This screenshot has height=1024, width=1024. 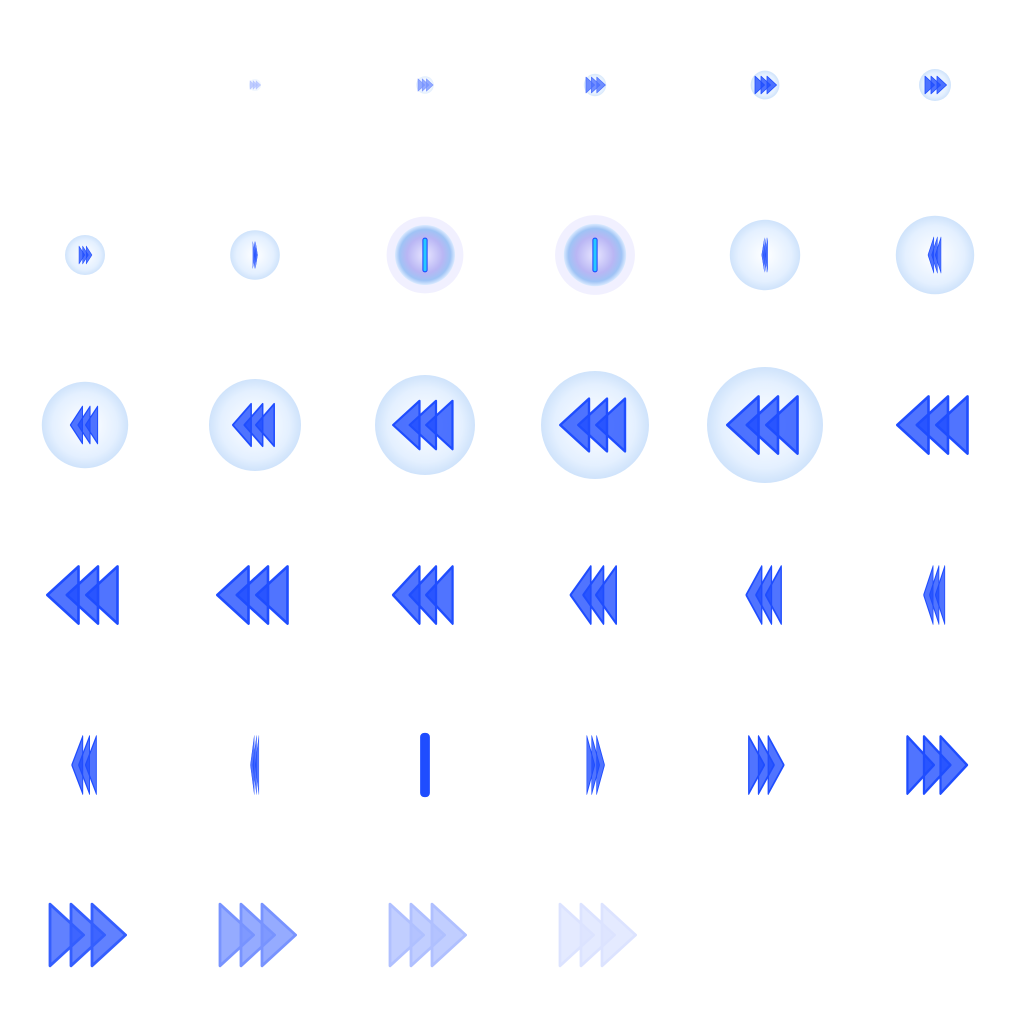 I want to click on bar-mark, so click(x=595, y=255).